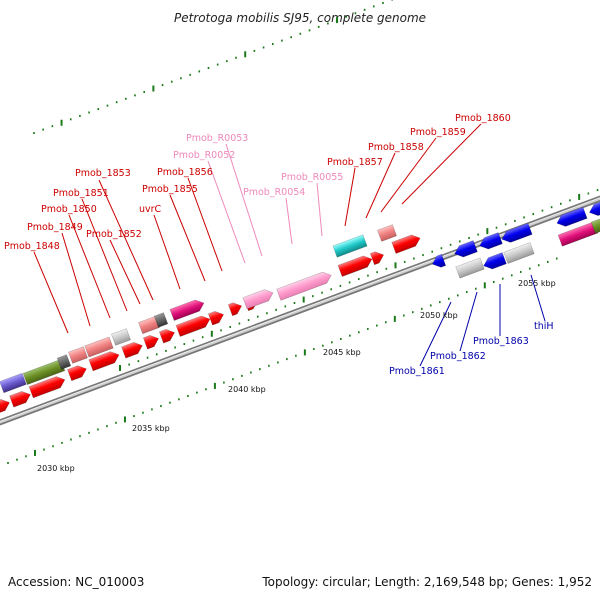 Image resolution: width=600 pixels, height=600 pixels. What do you see at coordinates (32, 246) in the screenshot?
I see `gene-label: Pmob_1848` at bounding box center [32, 246].